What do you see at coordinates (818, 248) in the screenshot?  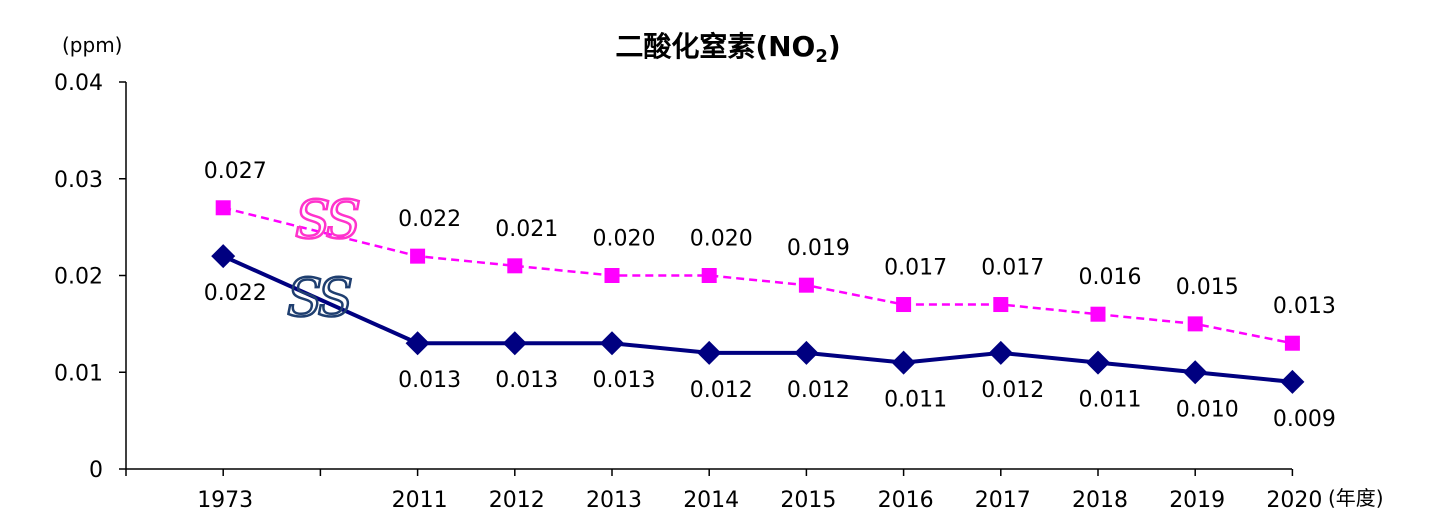 I see `data-label: 0.019` at bounding box center [818, 248].